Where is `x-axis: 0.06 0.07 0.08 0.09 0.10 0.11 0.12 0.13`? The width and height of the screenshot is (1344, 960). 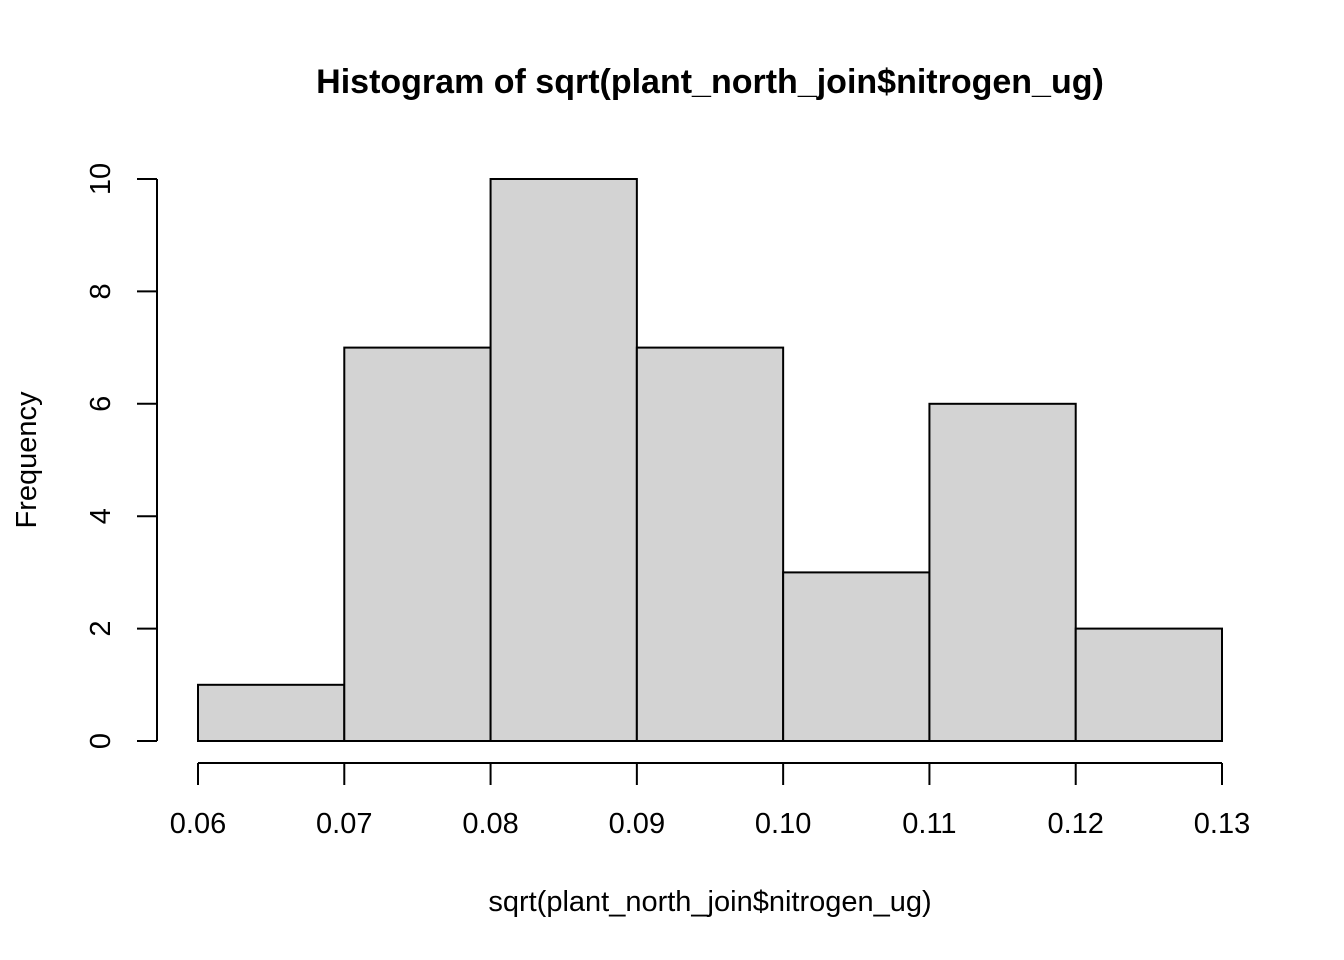
x-axis: 0.06 0.07 0.08 0.09 0.10 0.11 0.12 0.13 is located at coordinates (710, 801).